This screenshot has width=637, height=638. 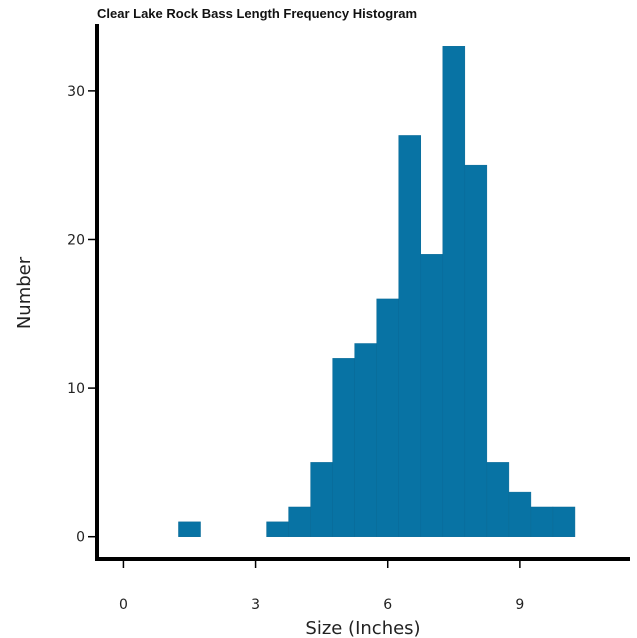 I want to click on x-tick-label: 0, so click(x=123, y=605).